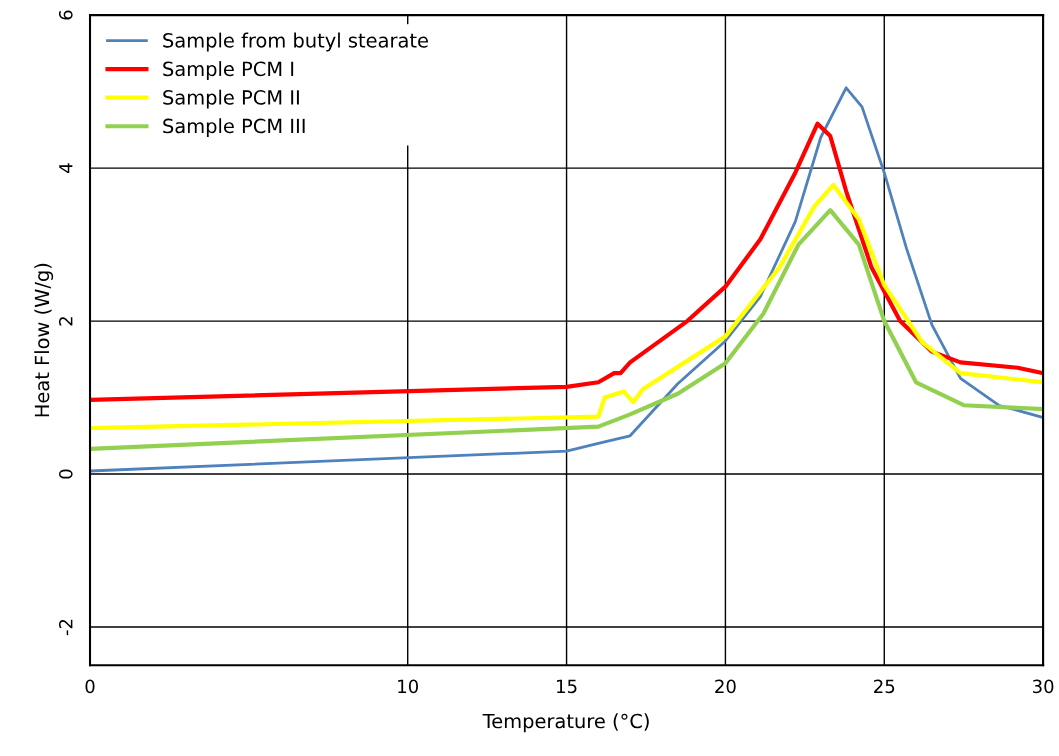 The image size is (1059, 756). I want to click on y-tick-label: 4, so click(66, 168).